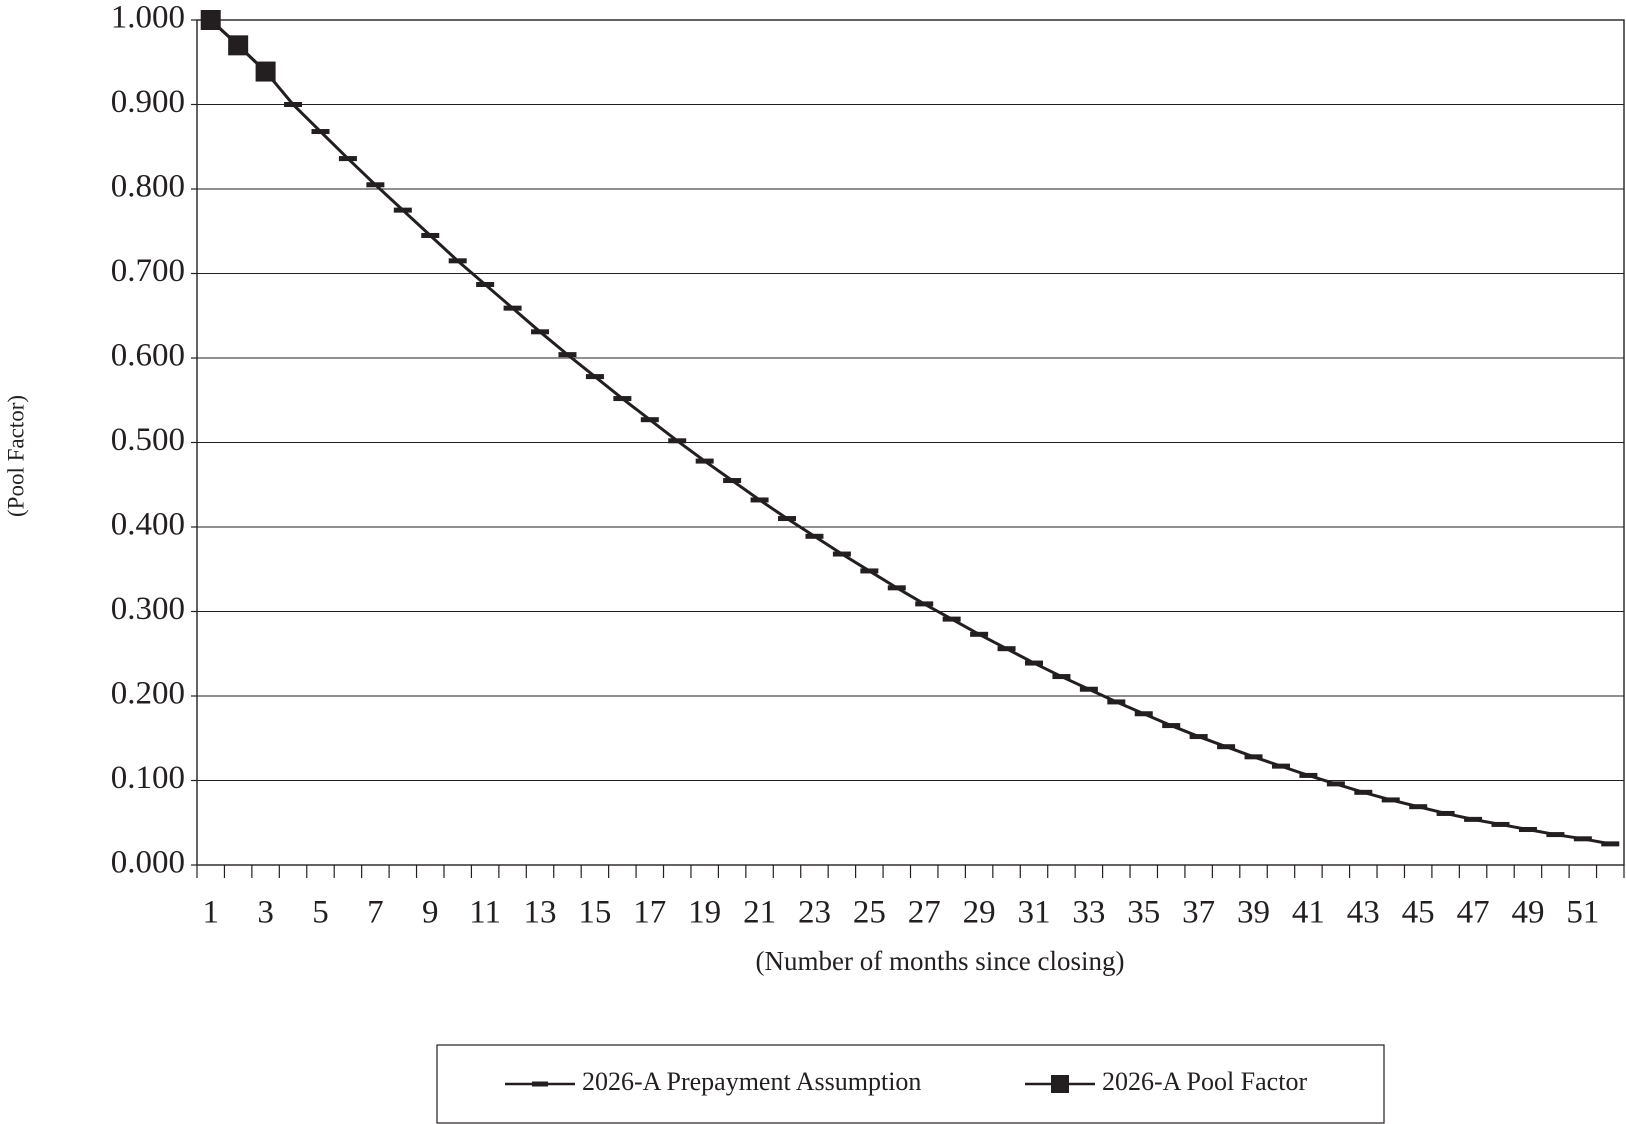 This screenshot has width=1626, height=1124. Describe the element at coordinates (148, 102) in the screenshot. I see `y-tick-label: 0.900` at that location.